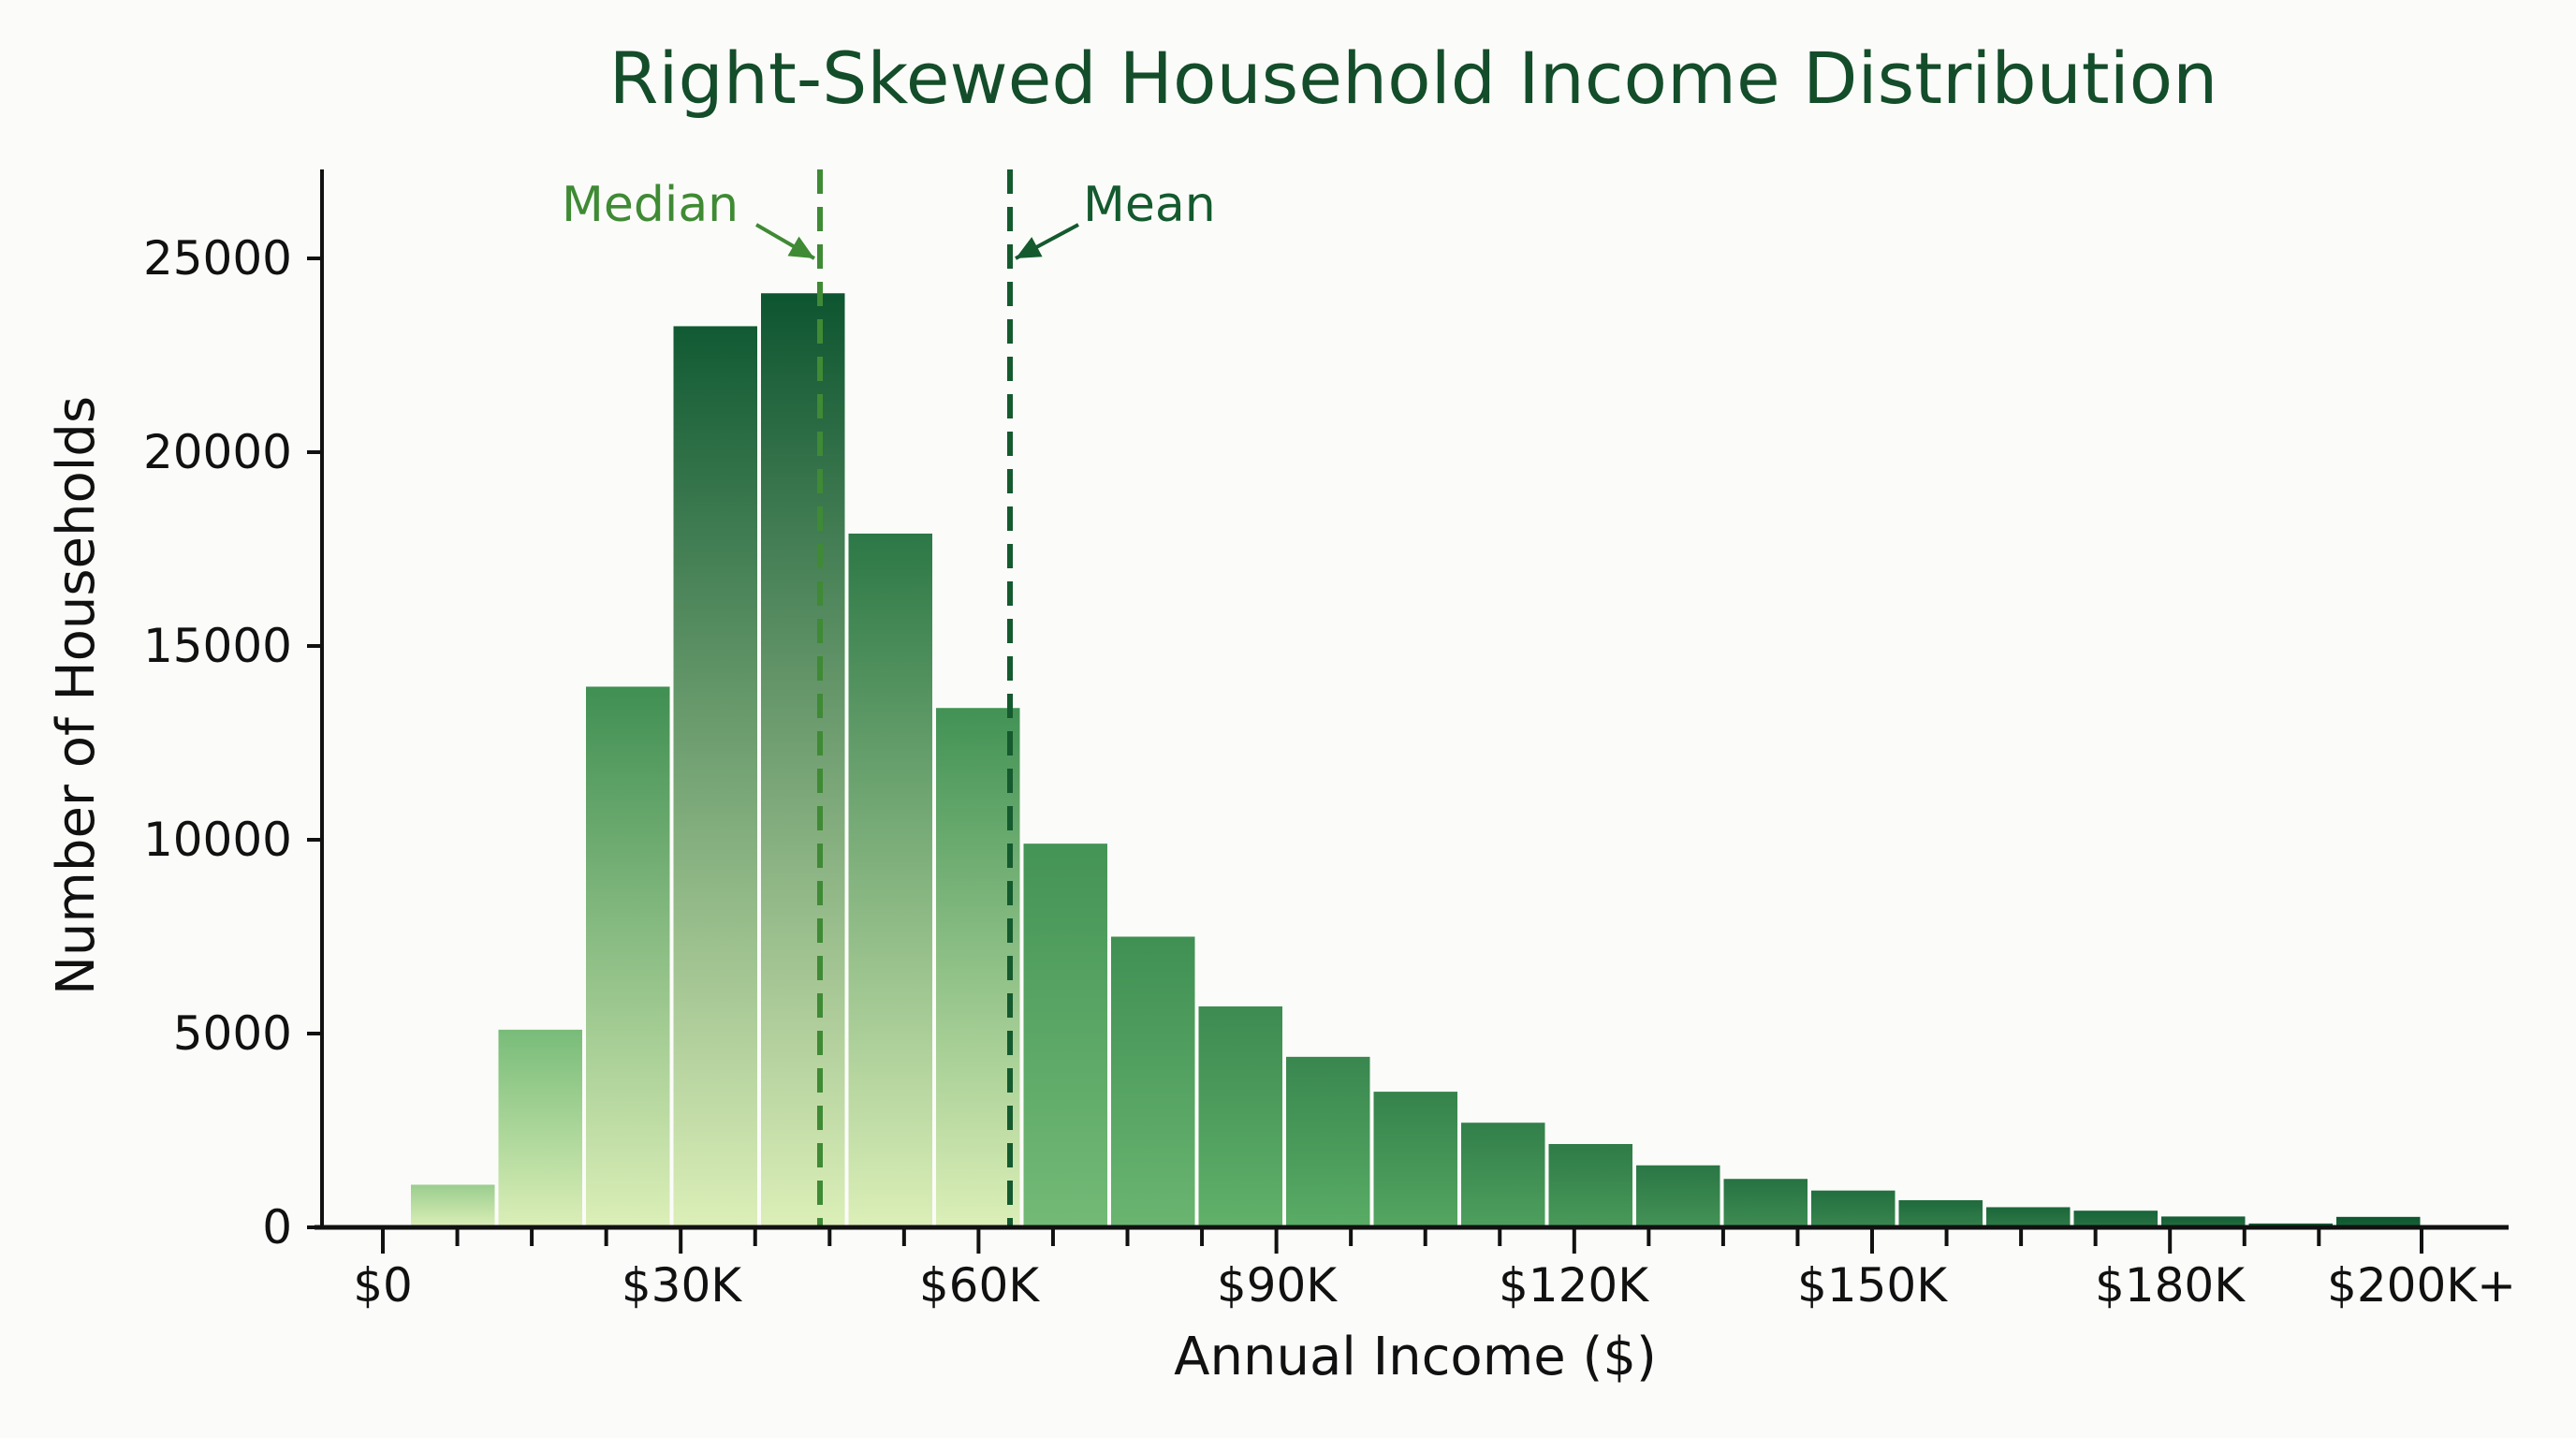 The width and height of the screenshot is (2576, 1438). What do you see at coordinates (232, 1033) in the screenshot?
I see `y-tick-label: 5000` at bounding box center [232, 1033].